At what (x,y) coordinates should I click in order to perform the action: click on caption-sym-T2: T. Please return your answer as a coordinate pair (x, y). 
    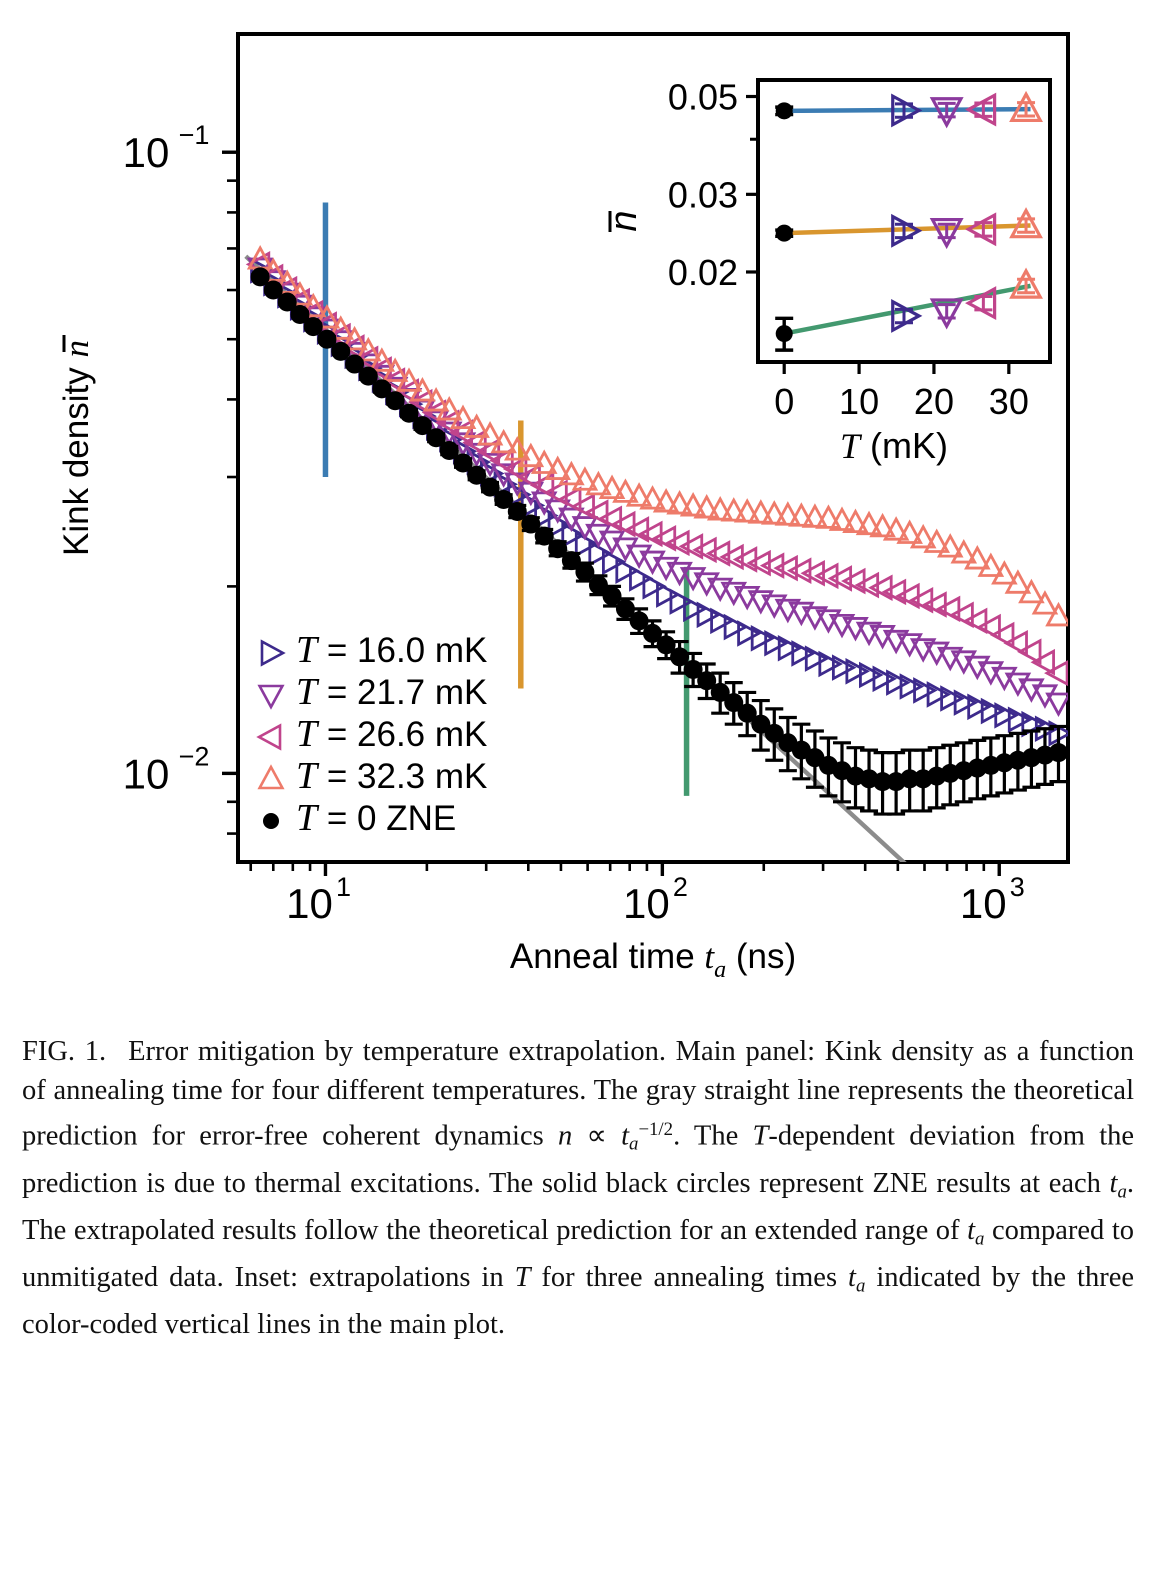
    Looking at the image, I should click on (522, 1278).